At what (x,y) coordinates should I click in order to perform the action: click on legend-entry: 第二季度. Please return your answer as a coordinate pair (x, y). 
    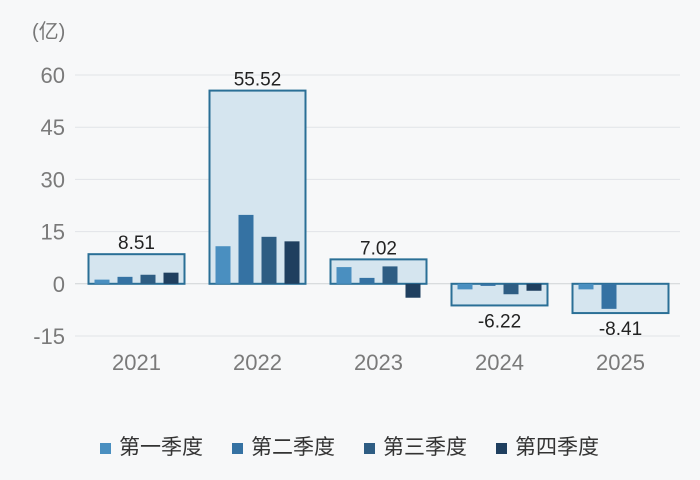
    Looking at the image, I should click on (293, 447).